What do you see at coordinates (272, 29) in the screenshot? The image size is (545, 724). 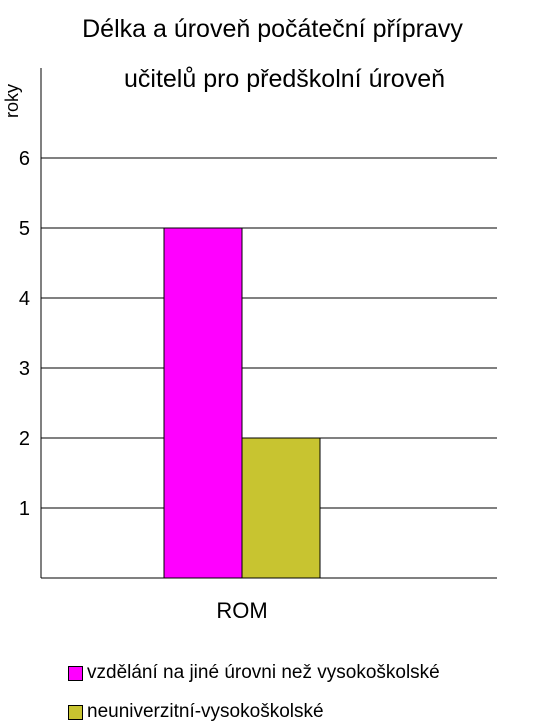 I see `chart-title-line-1: Délka a úroveň počáteční přípravy` at bounding box center [272, 29].